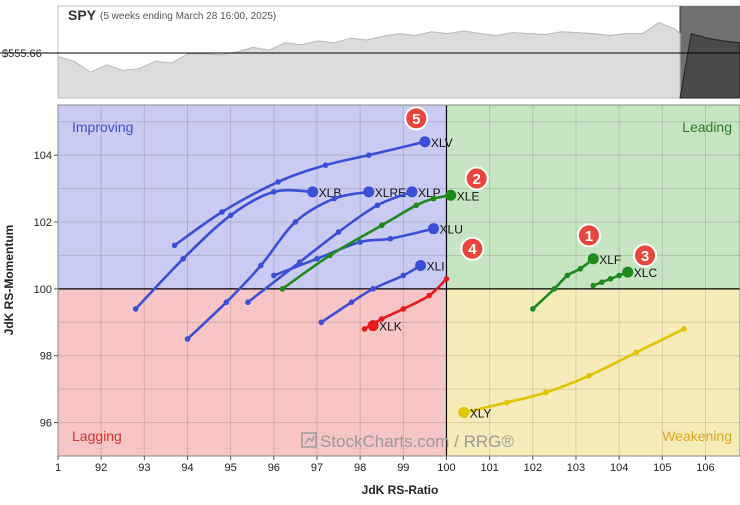 The image size is (740, 505). I want to click on series-tail-xly, so click(574, 370).